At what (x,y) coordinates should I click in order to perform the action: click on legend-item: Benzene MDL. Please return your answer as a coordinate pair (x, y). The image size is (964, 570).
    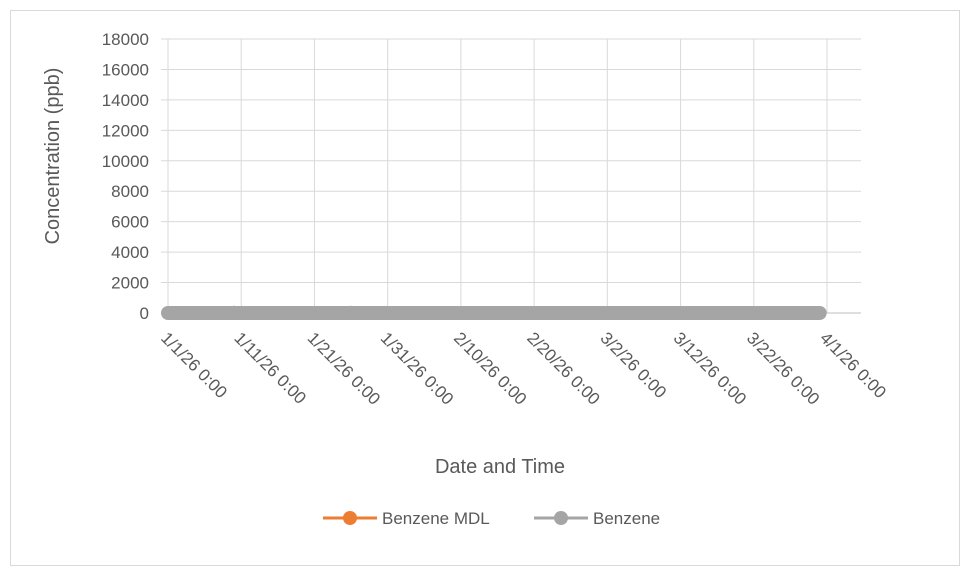
    Looking at the image, I should click on (406, 518).